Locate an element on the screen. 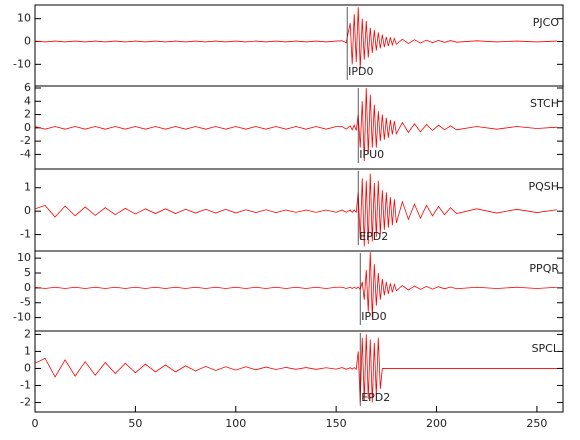 This screenshot has height=440, width=580. x-tick-label: 150 is located at coordinates (336, 423).